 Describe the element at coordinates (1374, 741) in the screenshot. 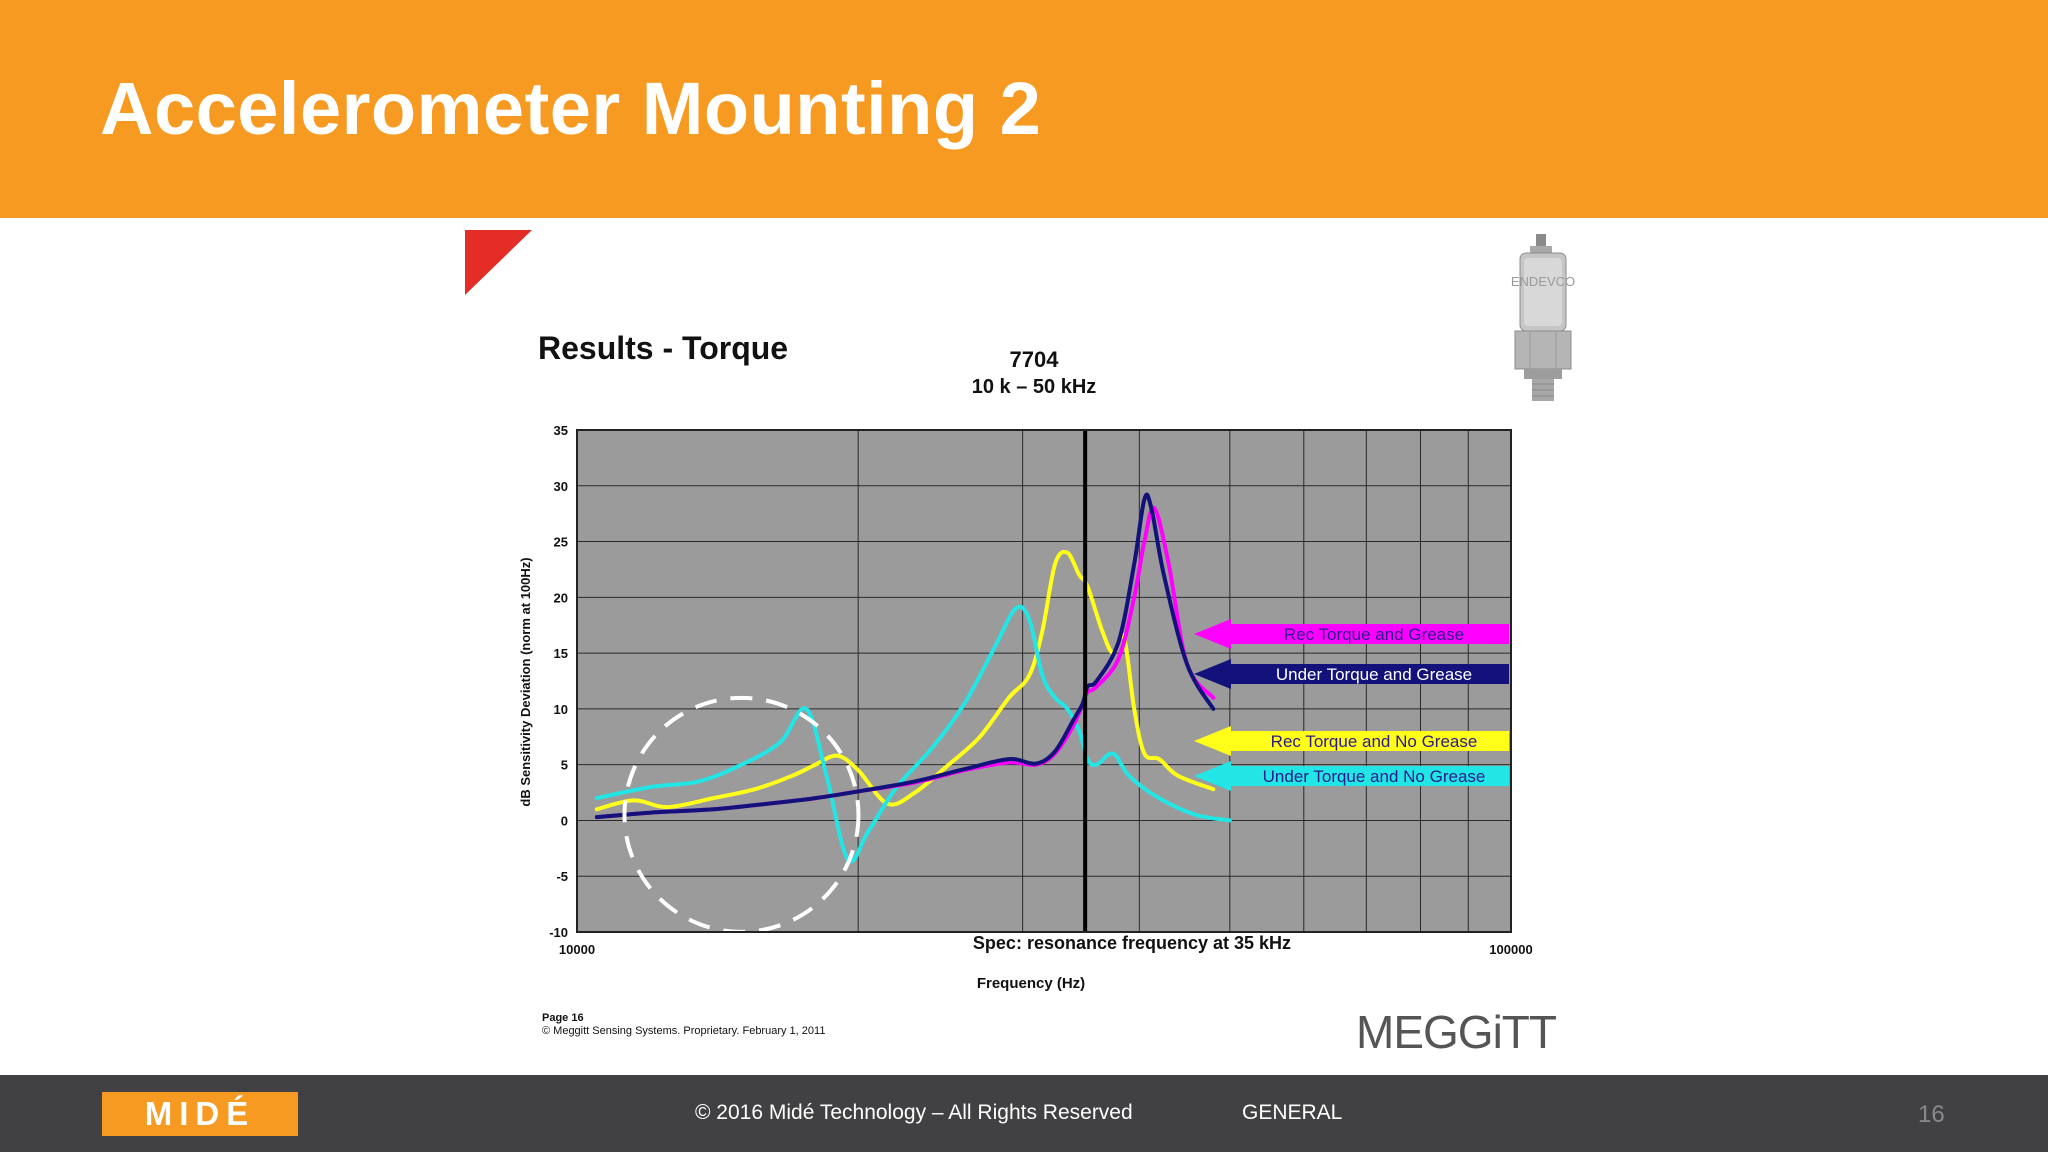

I see `legend-label: Rec Torque and No Grease` at that location.